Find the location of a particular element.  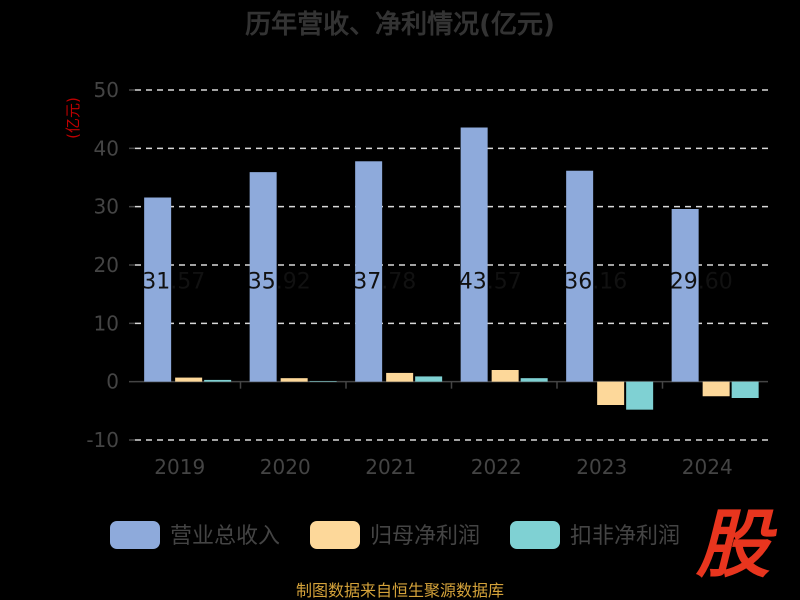

bar-1-2020 is located at coordinates (263, 277).